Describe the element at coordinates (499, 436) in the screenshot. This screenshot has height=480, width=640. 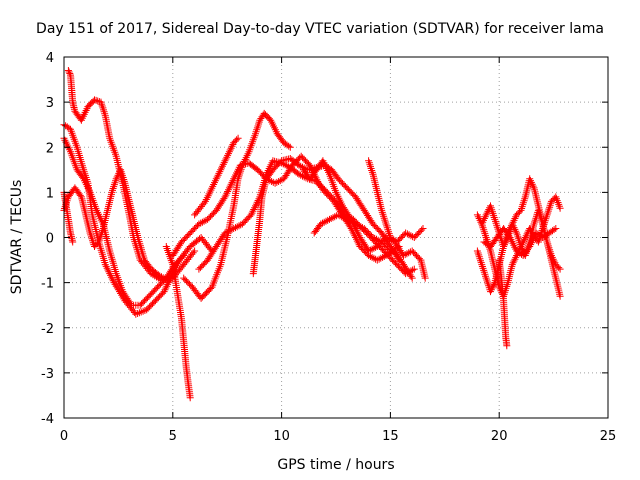
I see `x-tick-label: 20` at that location.